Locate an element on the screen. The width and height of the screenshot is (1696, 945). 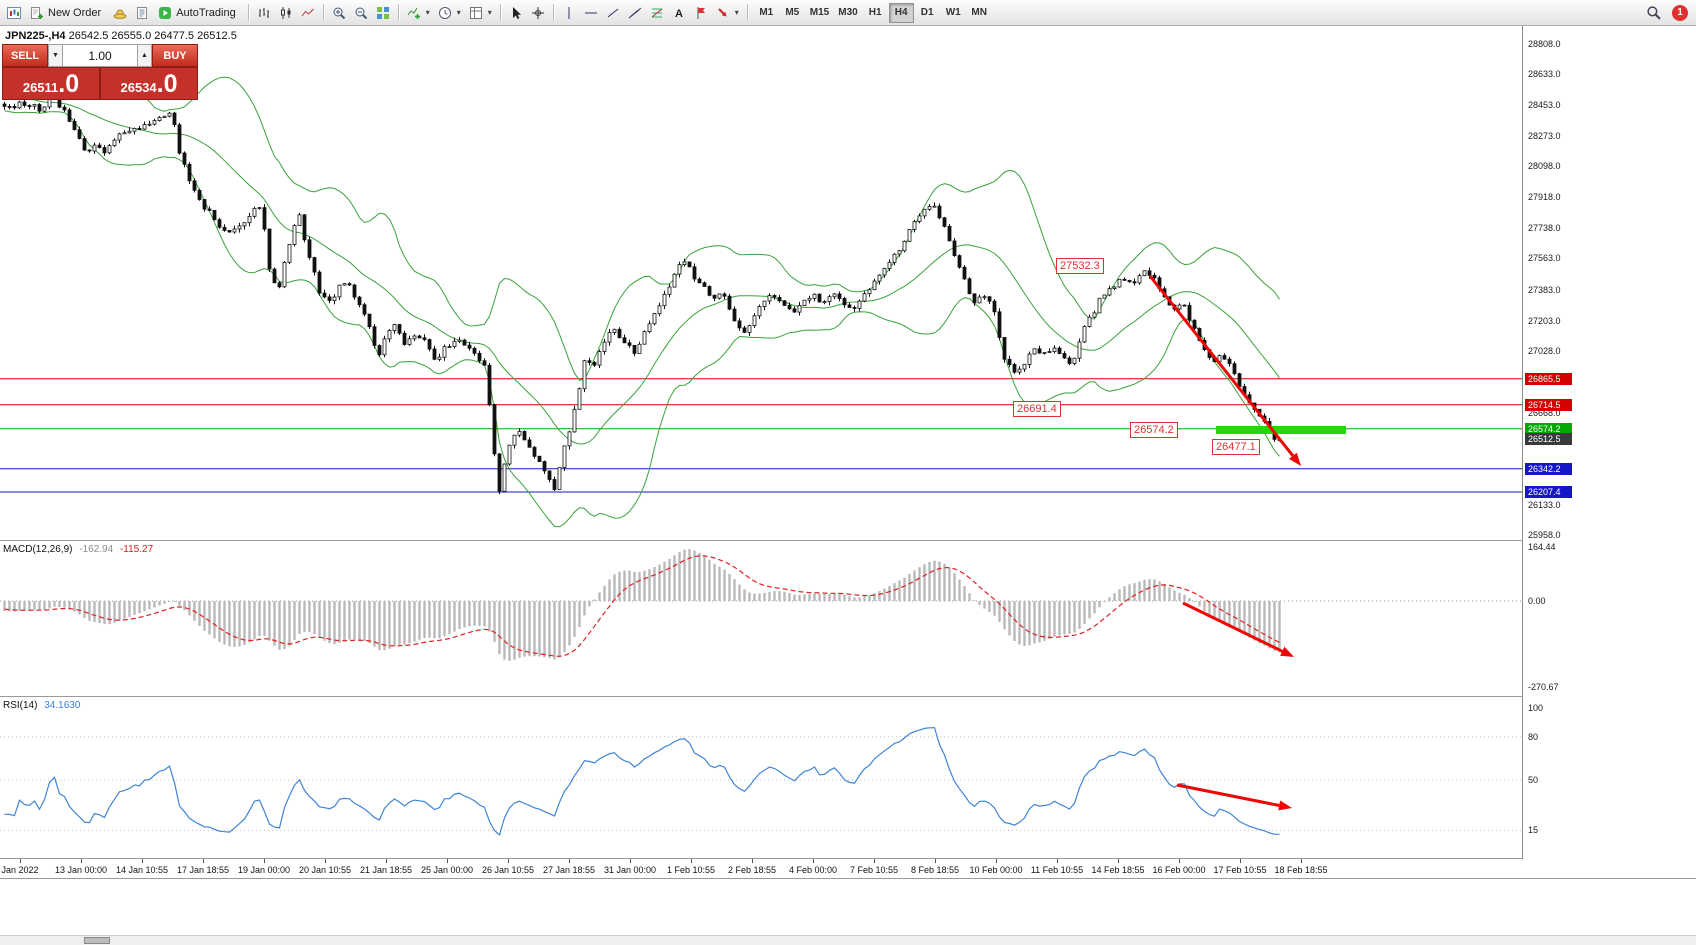
support-zone-highlight is located at coordinates (1281, 430).